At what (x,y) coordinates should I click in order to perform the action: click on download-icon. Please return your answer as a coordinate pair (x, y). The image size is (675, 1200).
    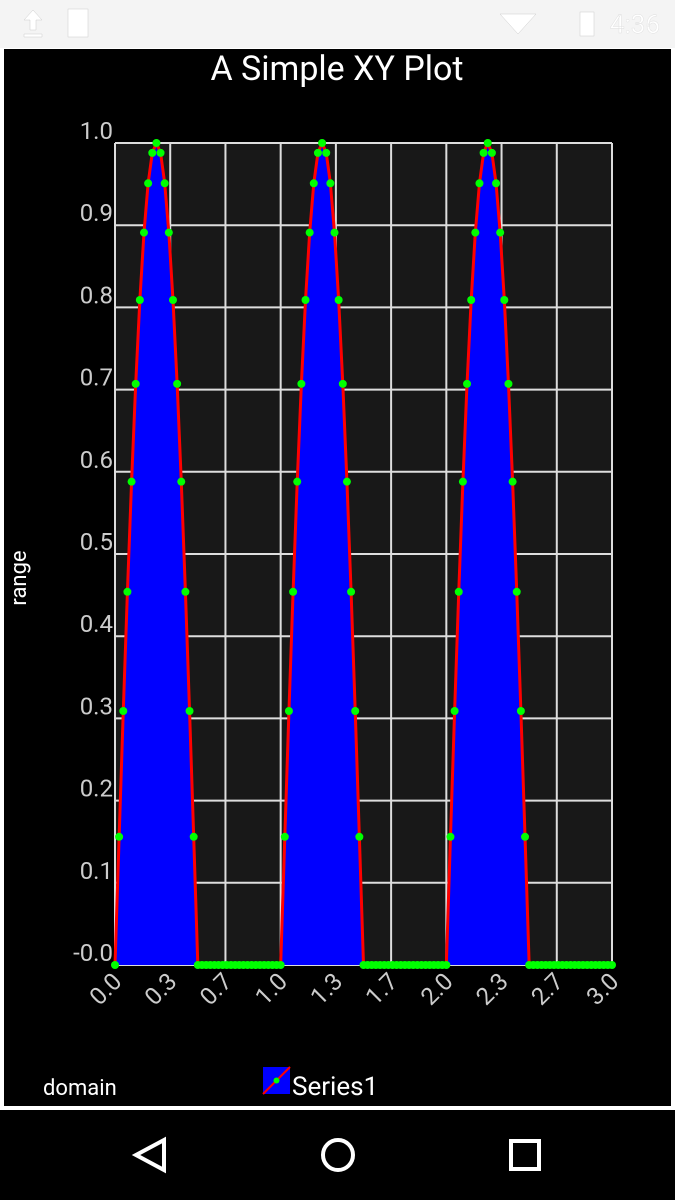
    Looking at the image, I should click on (78, 23).